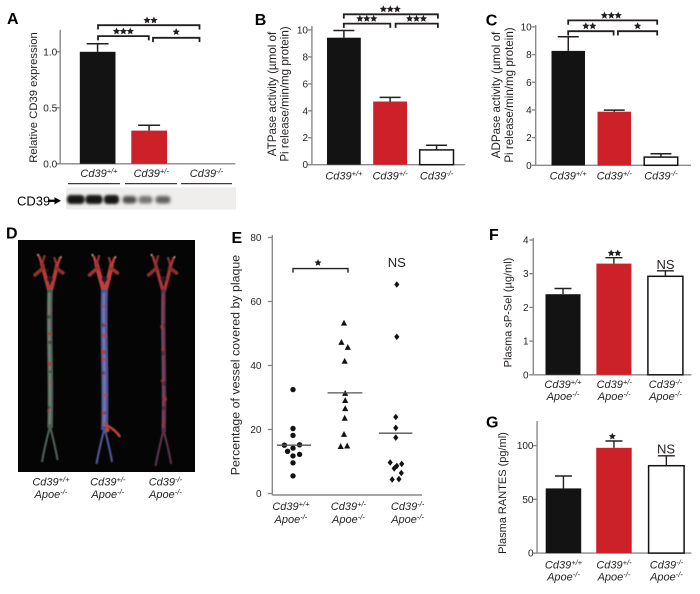 The image size is (700, 594). What do you see at coordinates (13, 19) in the screenshot?
I see `svg-text: A` at bounding box center [13, 19].